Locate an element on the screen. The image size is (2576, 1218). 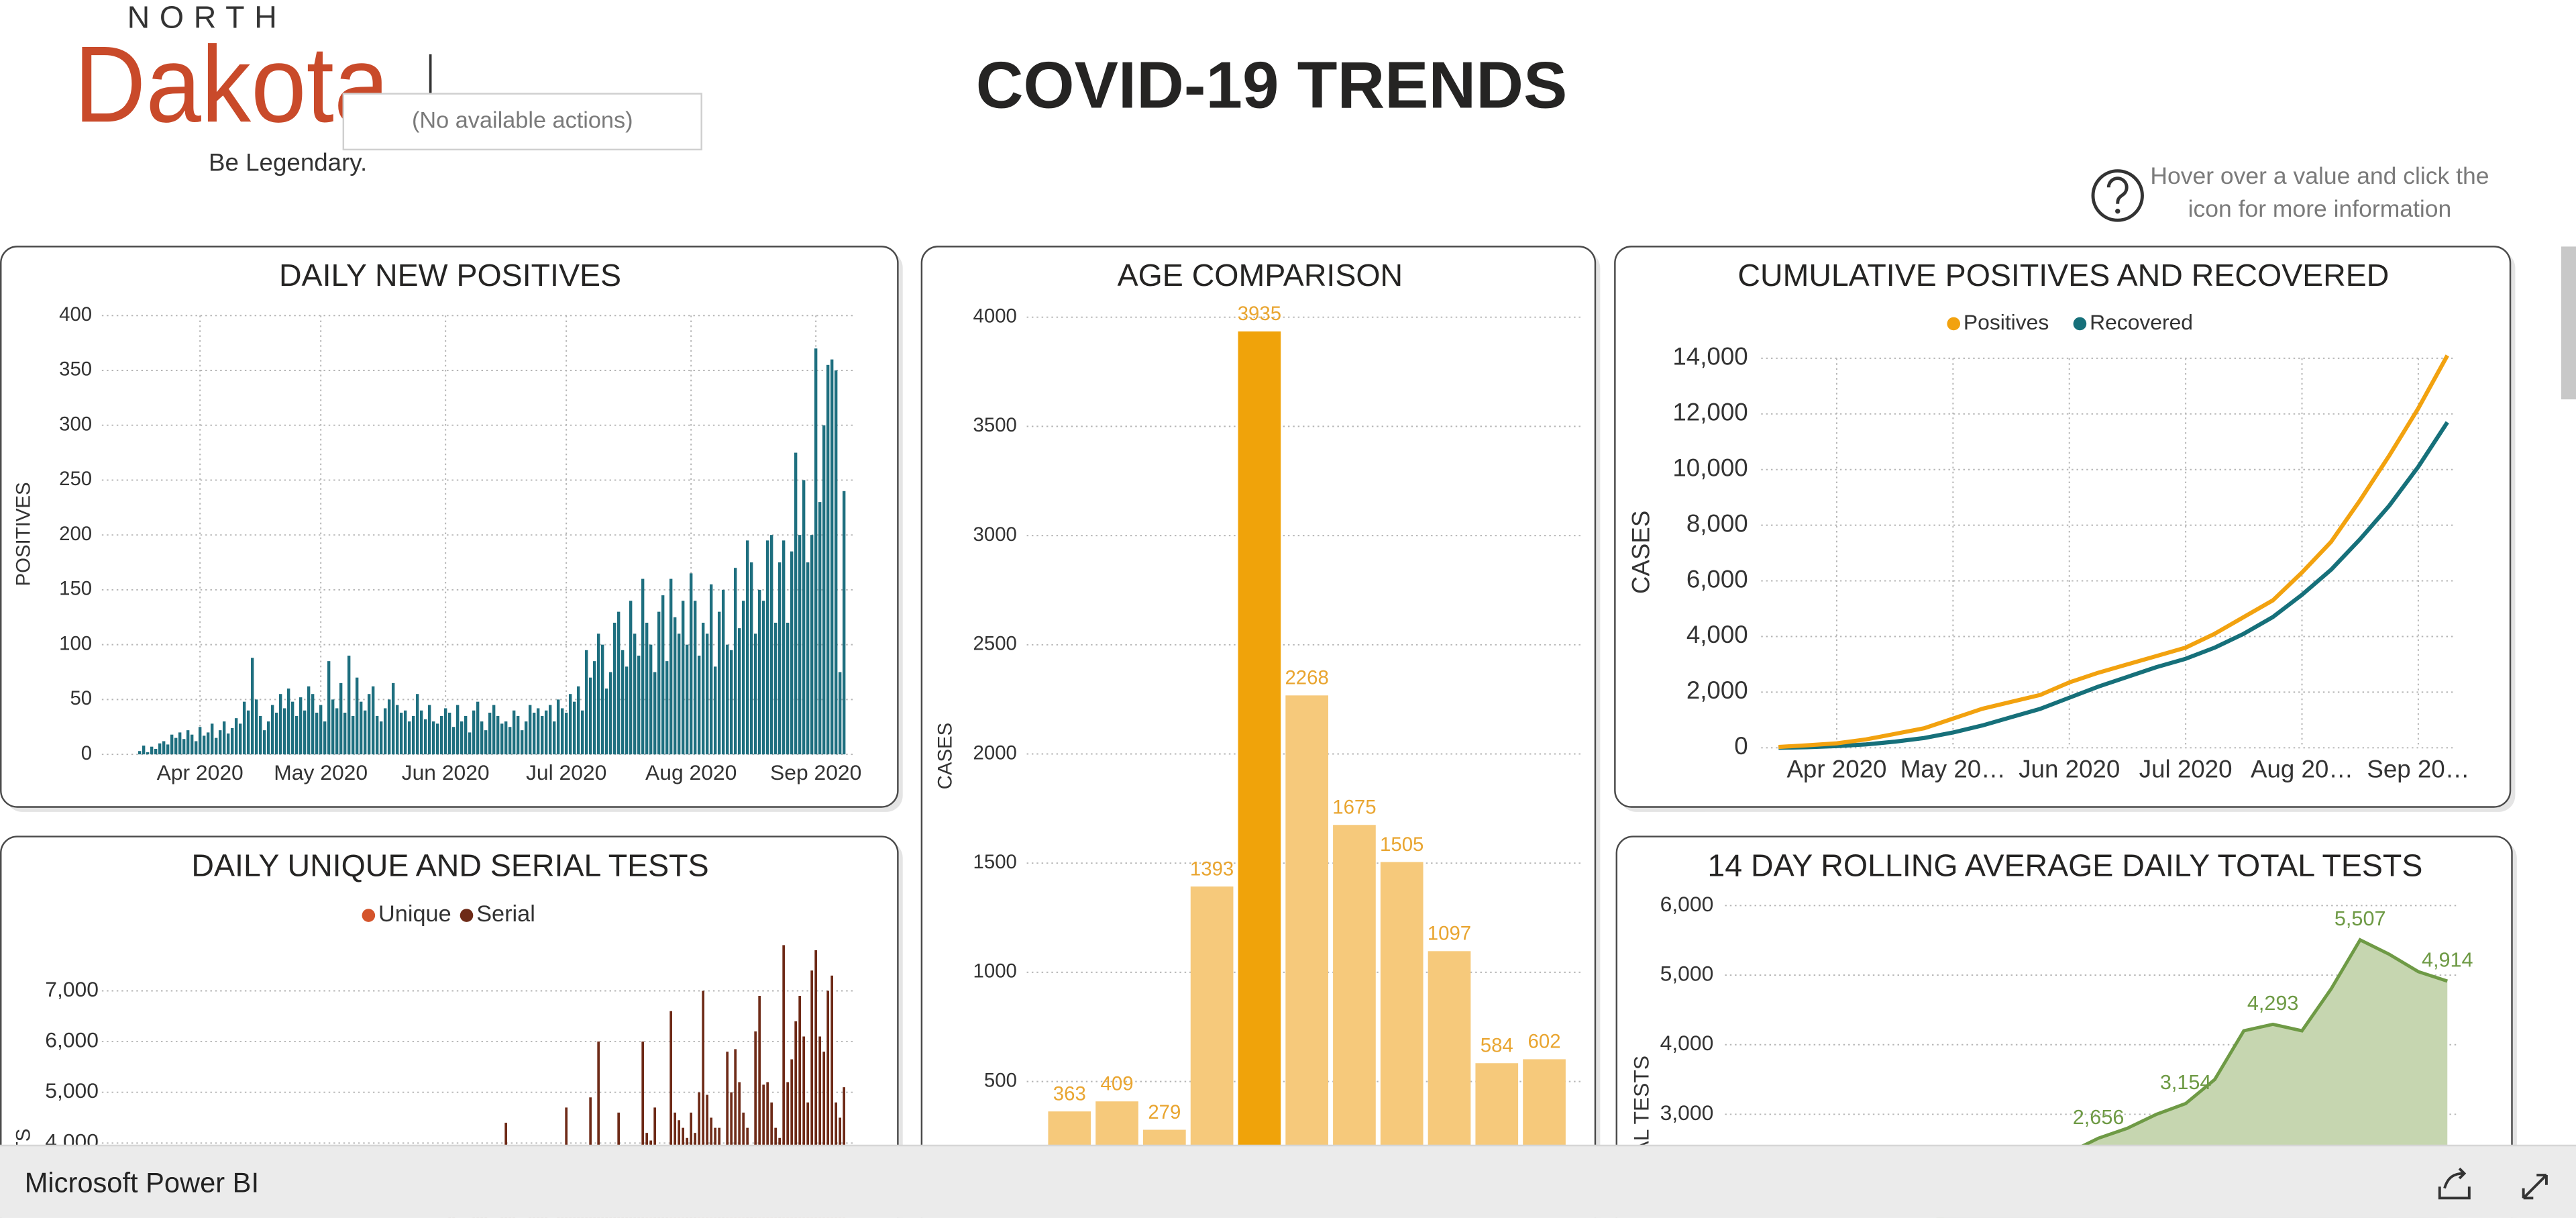
data-label: 363 is located at coordinates (1069, 1093).